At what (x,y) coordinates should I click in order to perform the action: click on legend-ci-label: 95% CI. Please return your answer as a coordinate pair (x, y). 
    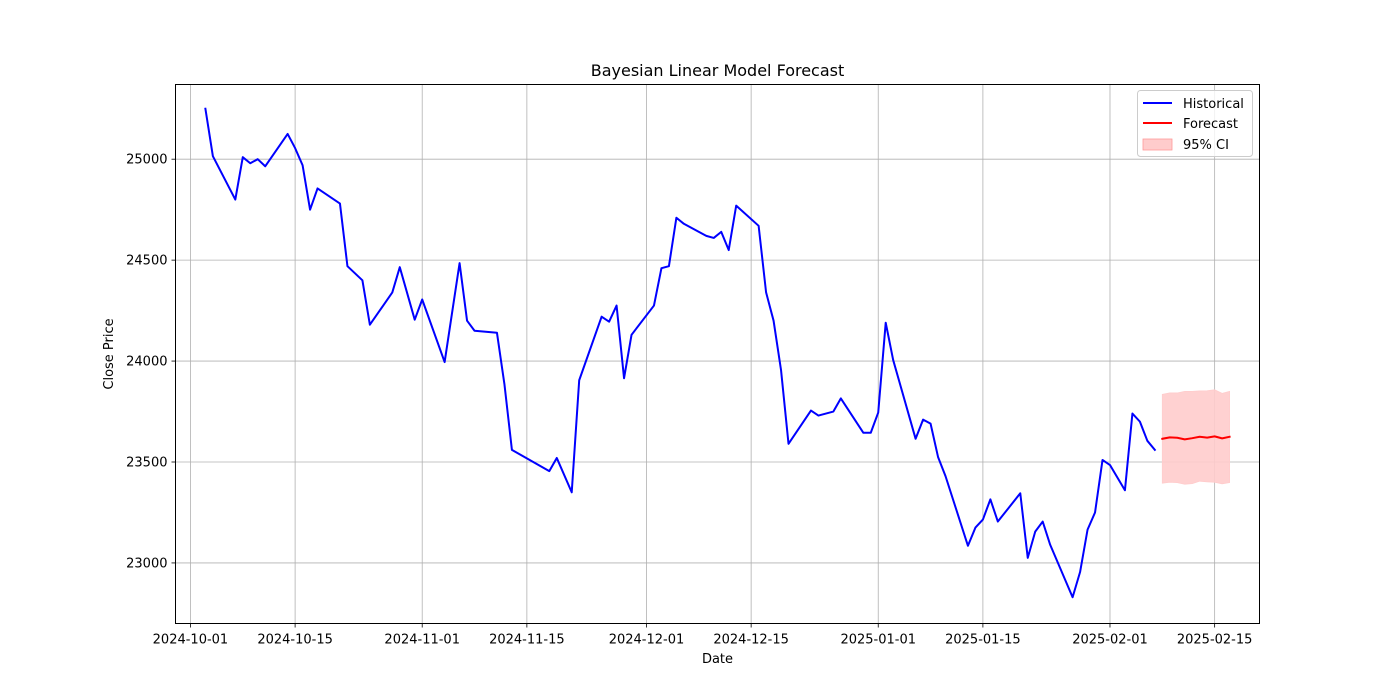
    Looking at the image, I should click on (1206, 145).